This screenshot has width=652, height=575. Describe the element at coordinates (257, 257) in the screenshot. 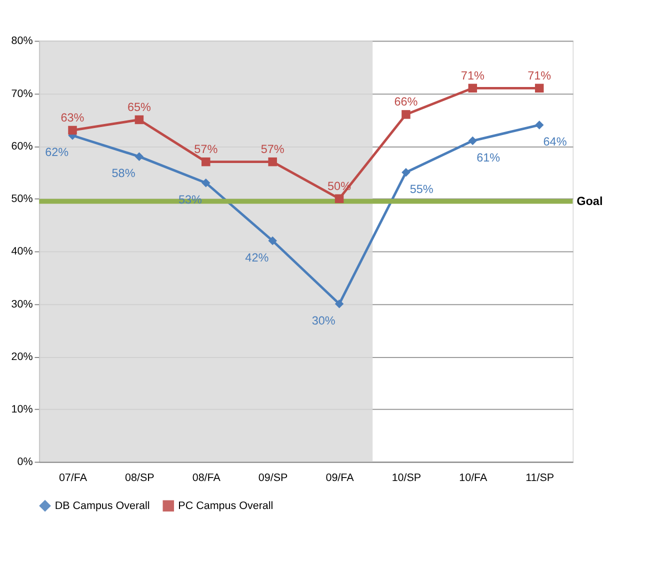

I see `data-label: 42%` at that location.